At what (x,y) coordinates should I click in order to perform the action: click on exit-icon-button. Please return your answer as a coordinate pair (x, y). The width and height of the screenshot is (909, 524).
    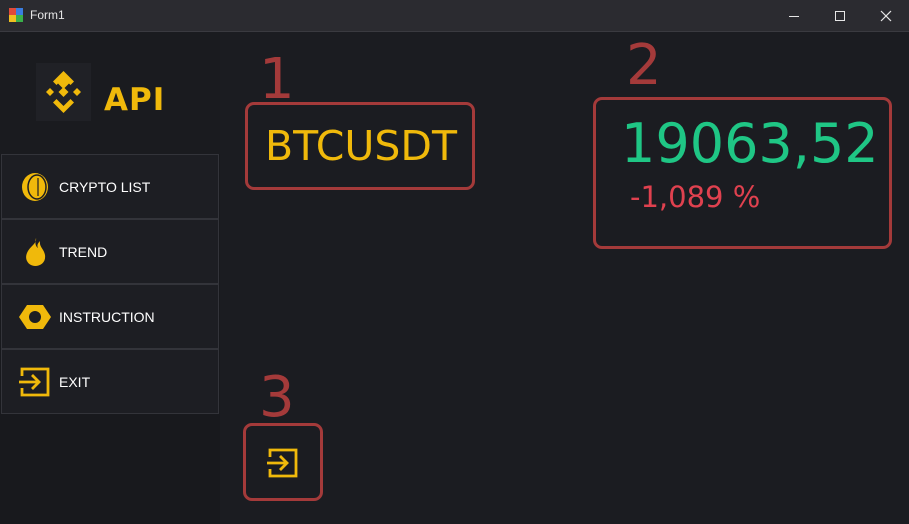
    Looking at the image, I should click on (283, 462).